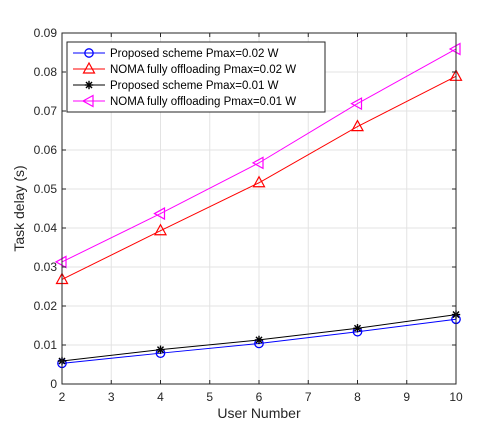 The image size is (498, 433). What do you see at coordinates (46, 111) in the screenshot?
I see `y-tick-label: 0.07` at bounding box center [46, 111].